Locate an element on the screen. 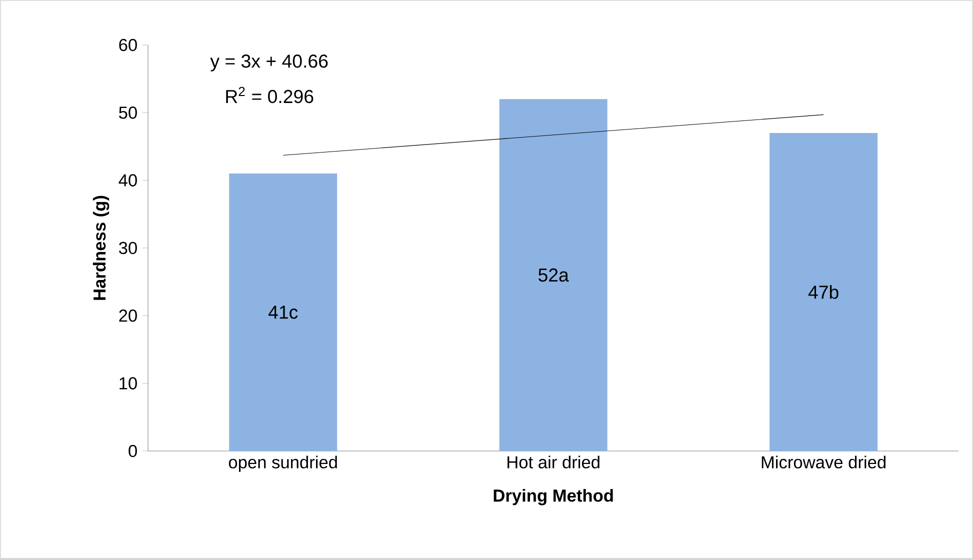 The width and height of the screenshot is (973, 559). y-tick-label: 10 is located at coordinates (128, 383).